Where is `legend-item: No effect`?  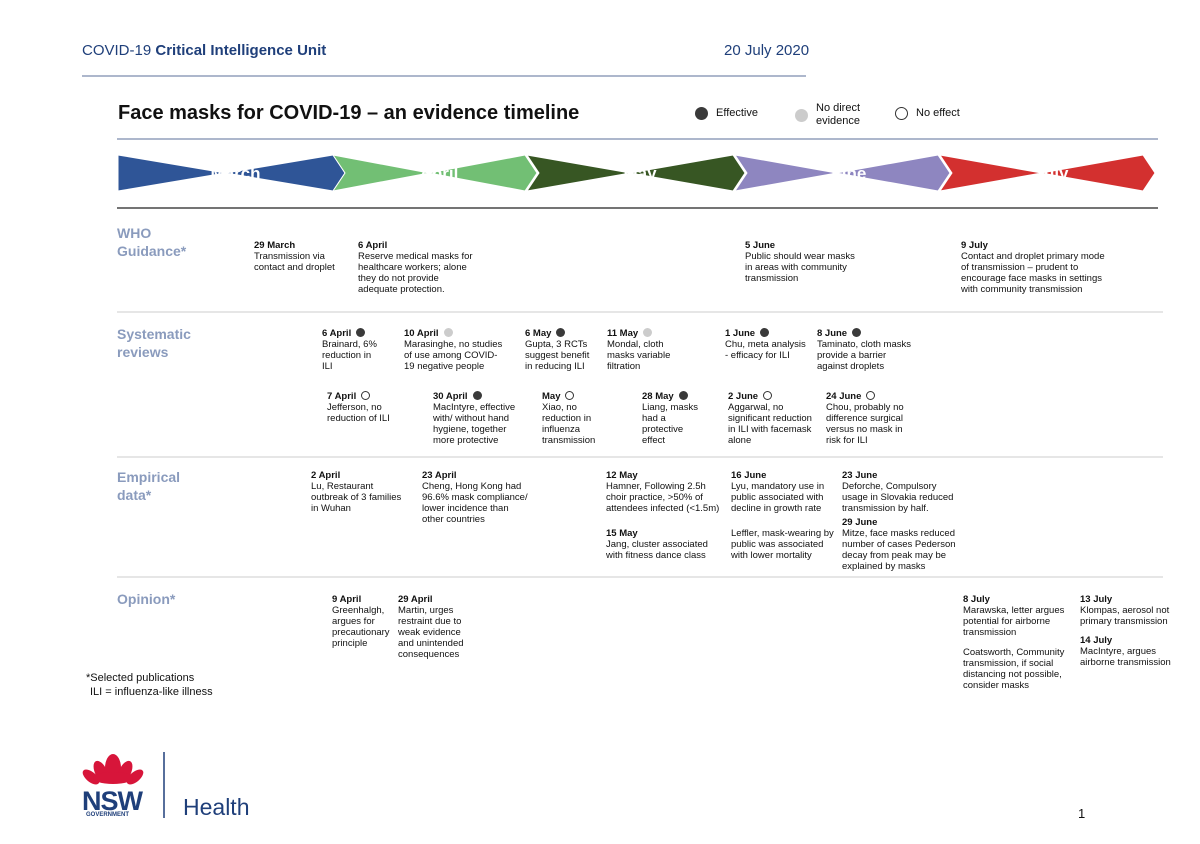
legend-item: No effect is located at coordinates (935, 113).